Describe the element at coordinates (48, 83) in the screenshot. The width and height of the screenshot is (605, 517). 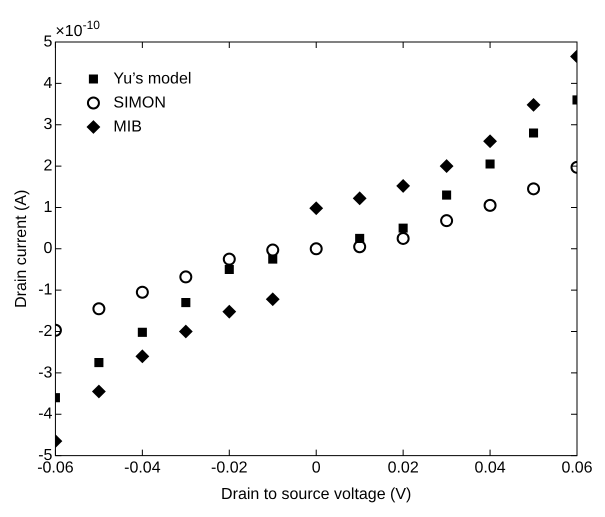
I see `y-tick-label: 4` at that location.